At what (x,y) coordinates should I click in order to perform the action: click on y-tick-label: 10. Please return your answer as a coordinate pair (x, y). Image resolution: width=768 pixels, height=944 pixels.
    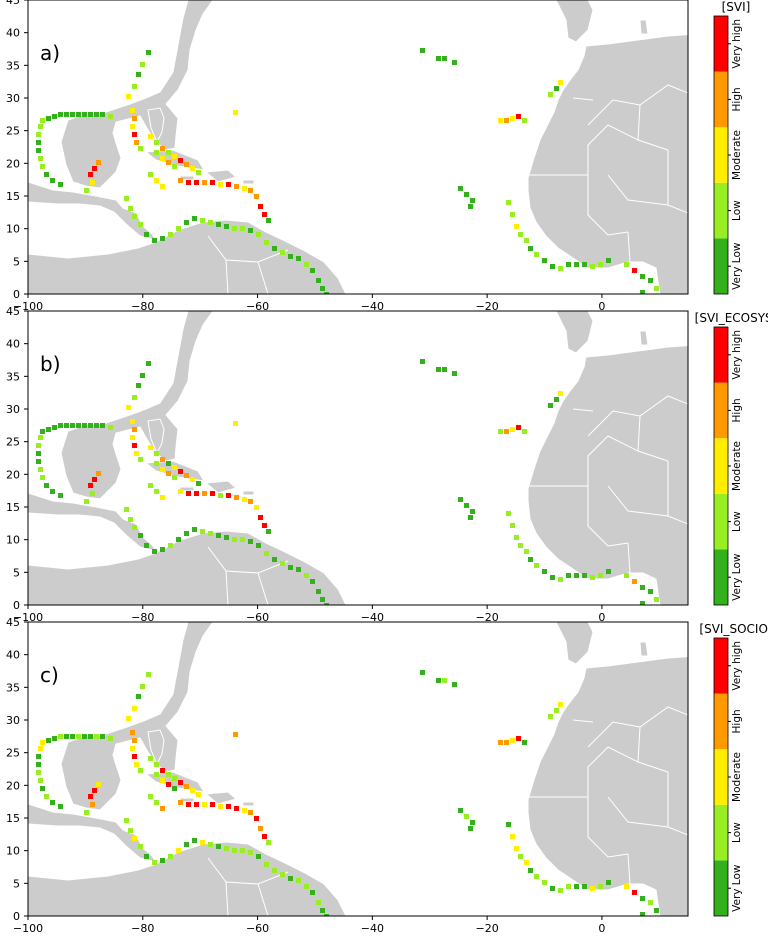
    Looking at the image, I should click on (13, 540).